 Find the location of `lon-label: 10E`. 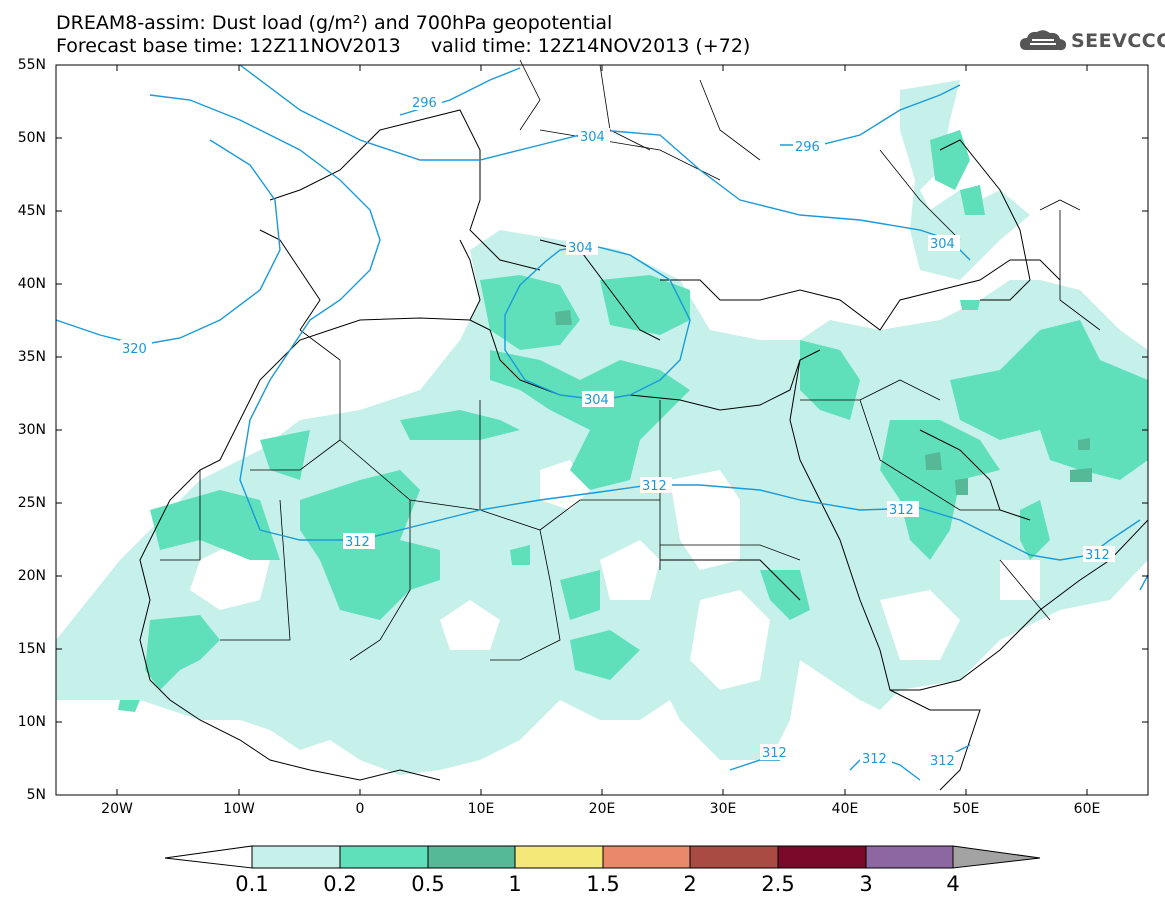

lon-label: 10E is located at coordinates (481, 809).